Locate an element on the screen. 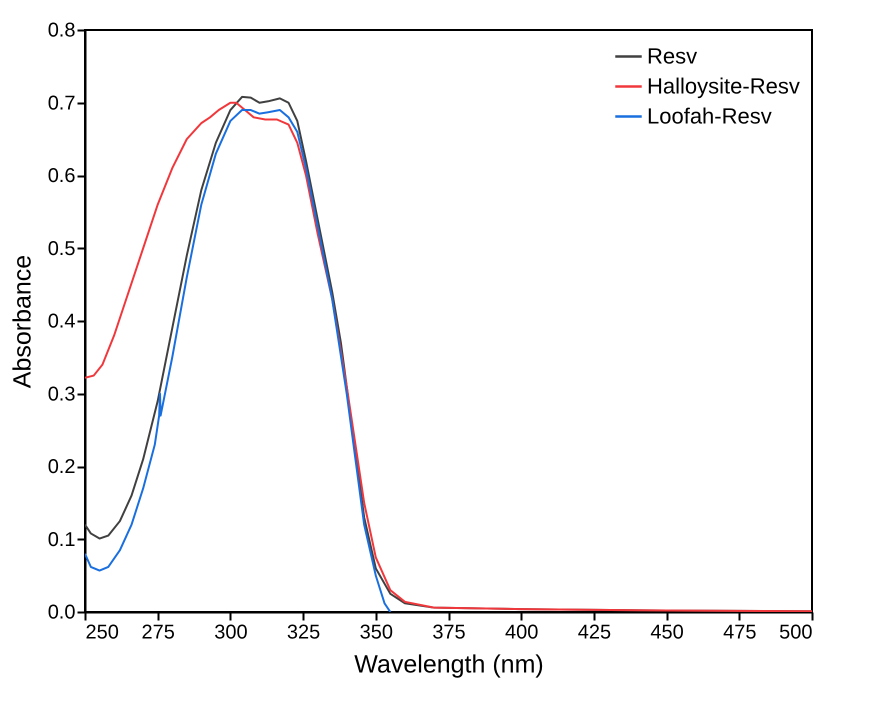  x-tick-label: 400 is located at coordinates (521, 633).